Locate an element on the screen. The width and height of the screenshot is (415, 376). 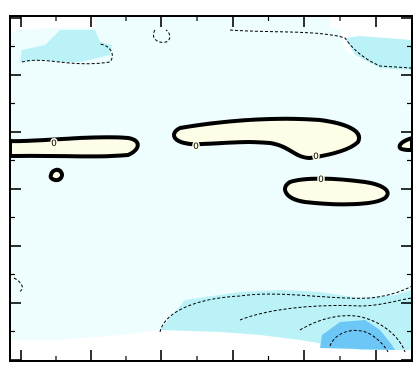
contour-label-lower-right: 0 is located at coordinates (321, 180).